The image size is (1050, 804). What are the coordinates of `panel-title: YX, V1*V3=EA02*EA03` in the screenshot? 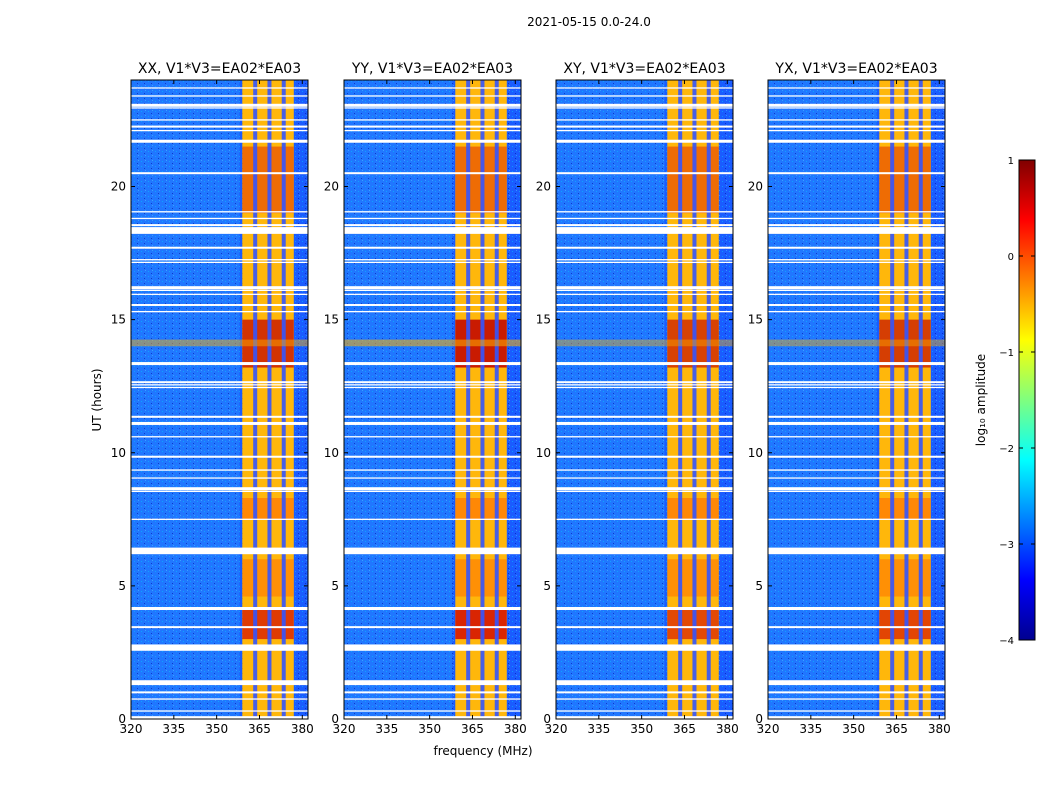 It's located at (855, 69).